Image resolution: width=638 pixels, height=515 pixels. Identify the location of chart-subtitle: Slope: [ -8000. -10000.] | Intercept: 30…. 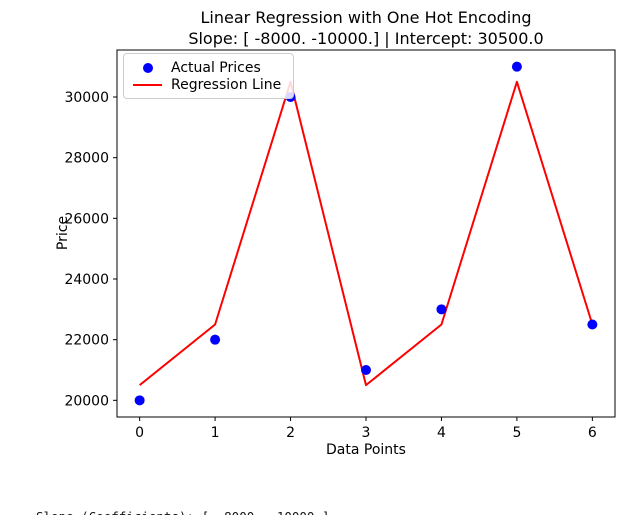
(366, 38).